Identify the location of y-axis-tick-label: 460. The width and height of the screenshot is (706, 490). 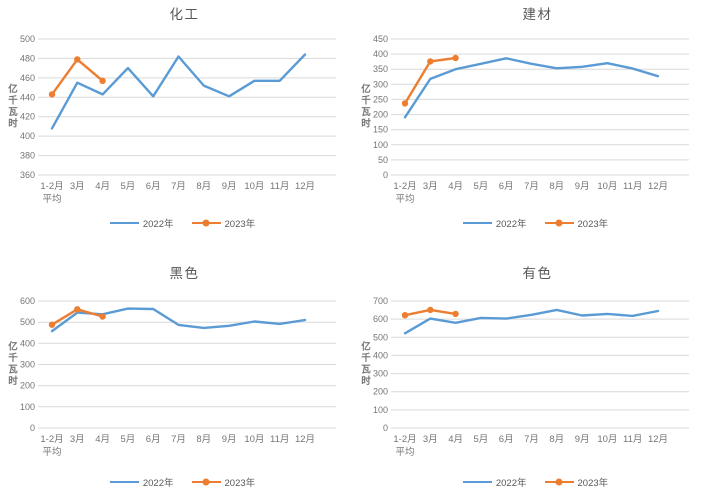
(27, 78).